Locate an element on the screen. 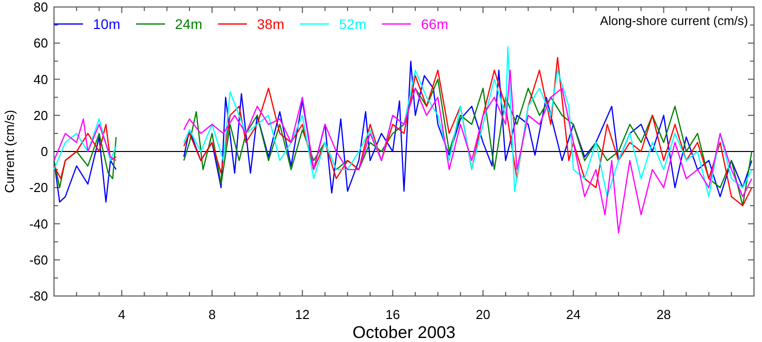  y-tick-label: 80 is located at coordinates (41, 7).